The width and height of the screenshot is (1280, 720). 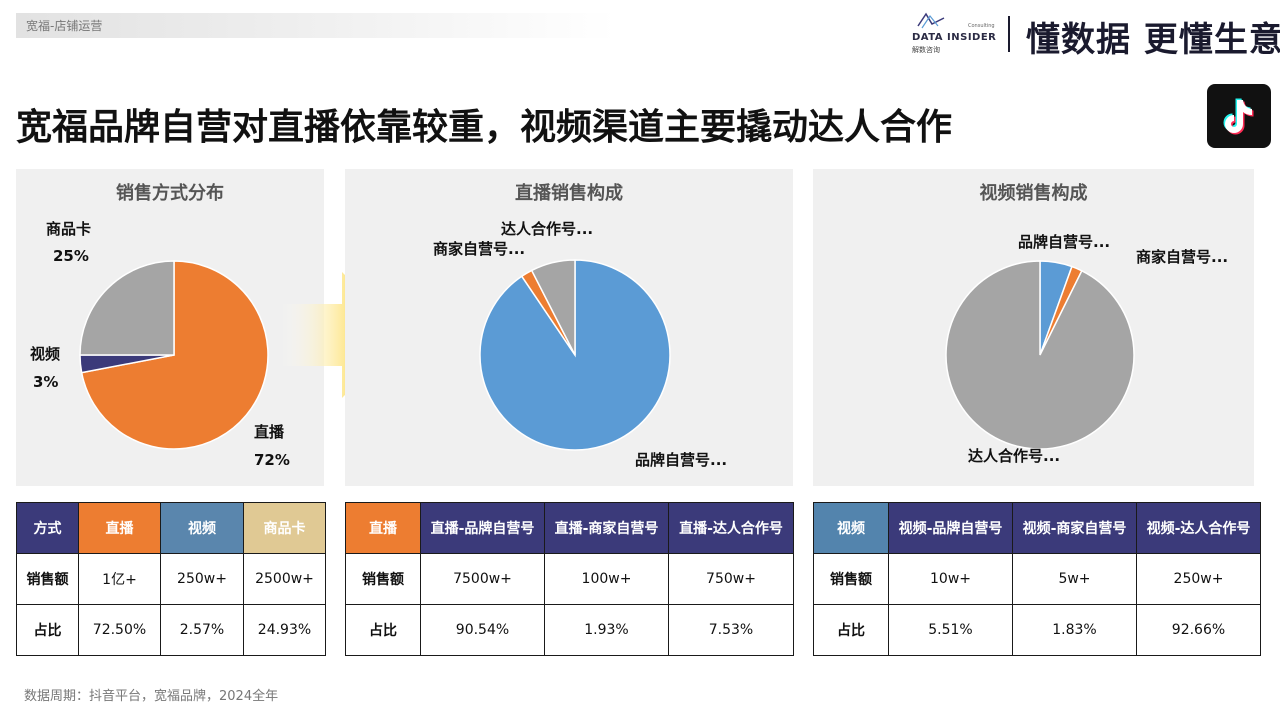 I want to click on table-cell: 72.50%, so click(x=119, y=630).